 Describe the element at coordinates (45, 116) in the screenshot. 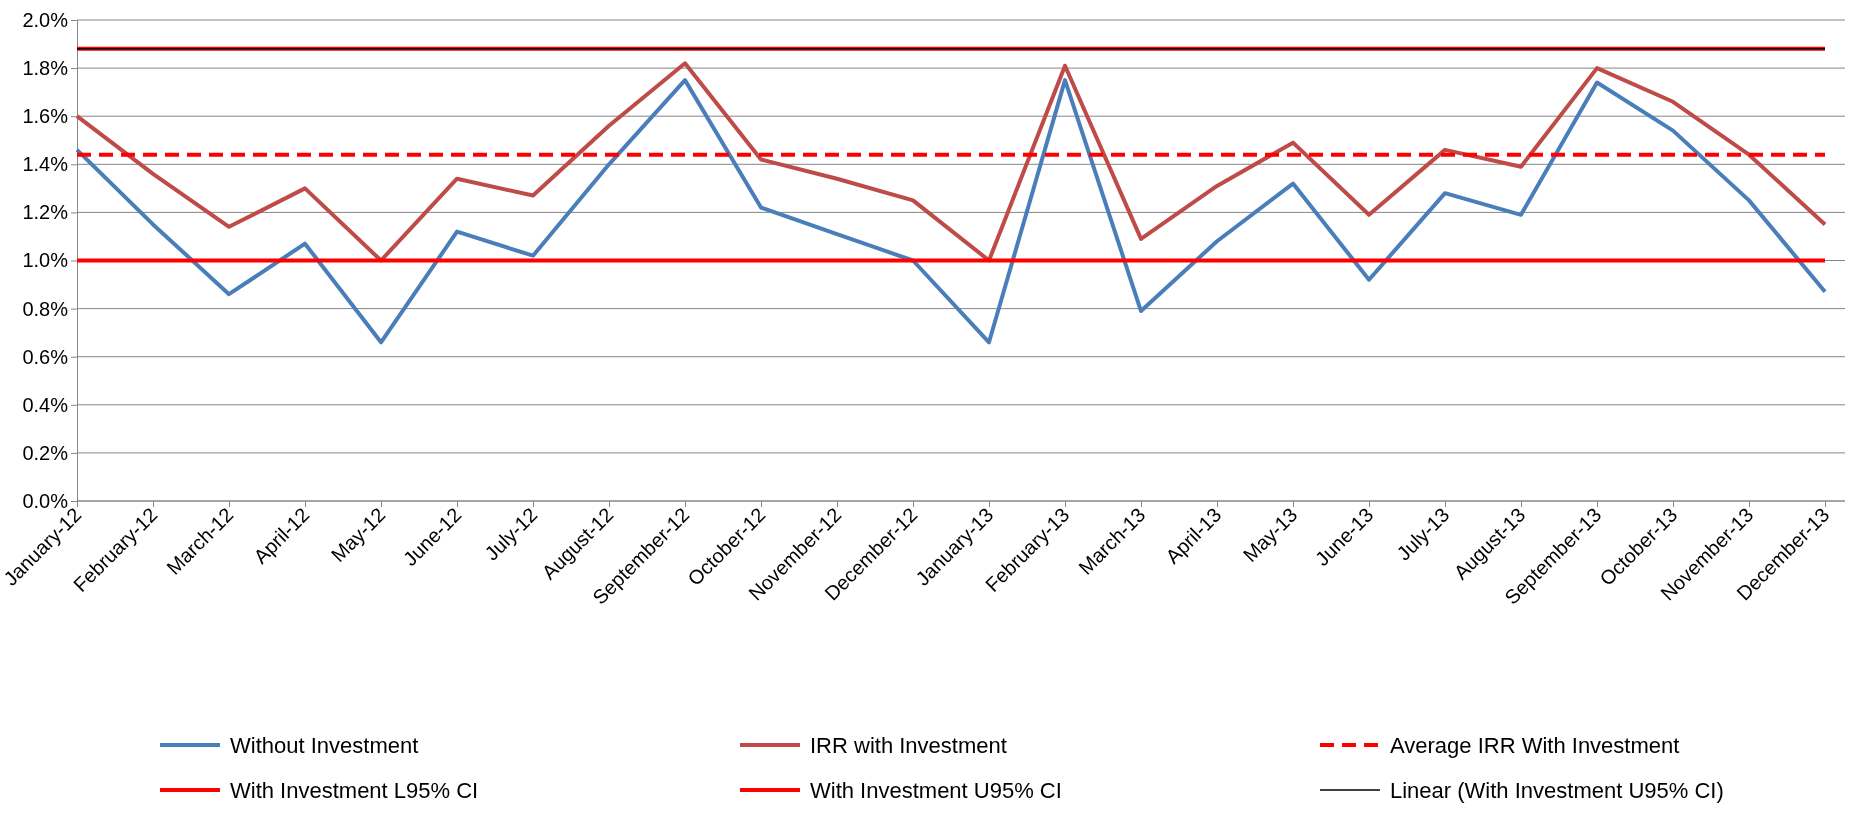

I see `y-tick-label: 1.6%` at that location.